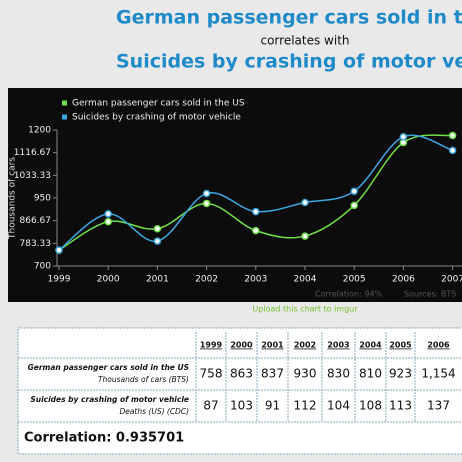 This screenshot has width=462, height=462. I want to click on table-cell: 112, so click(305, 406).